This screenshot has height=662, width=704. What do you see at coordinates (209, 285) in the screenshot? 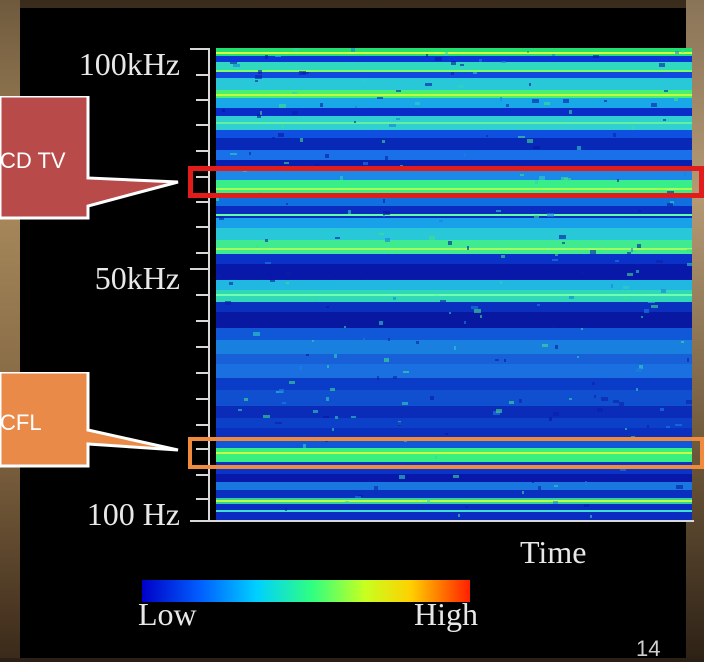
I see `y-axis-line` at bounding box center [209, 285].